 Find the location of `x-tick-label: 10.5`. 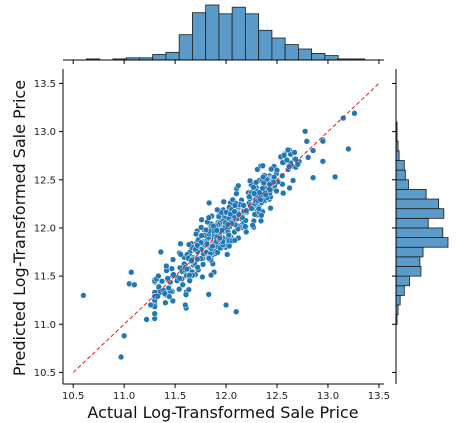

x-tick-label: 10.5 is located at coordinates (73, 396).